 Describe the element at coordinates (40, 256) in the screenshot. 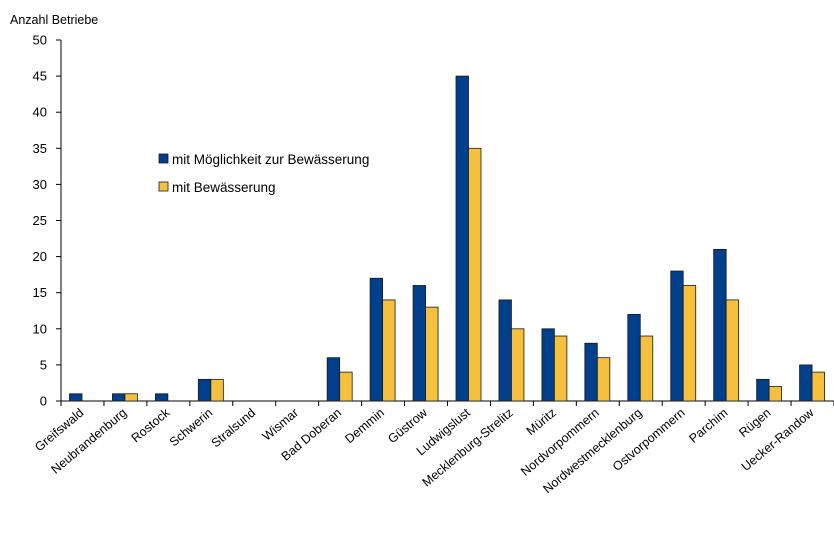

I see `y-tick-label: 20` at that location.